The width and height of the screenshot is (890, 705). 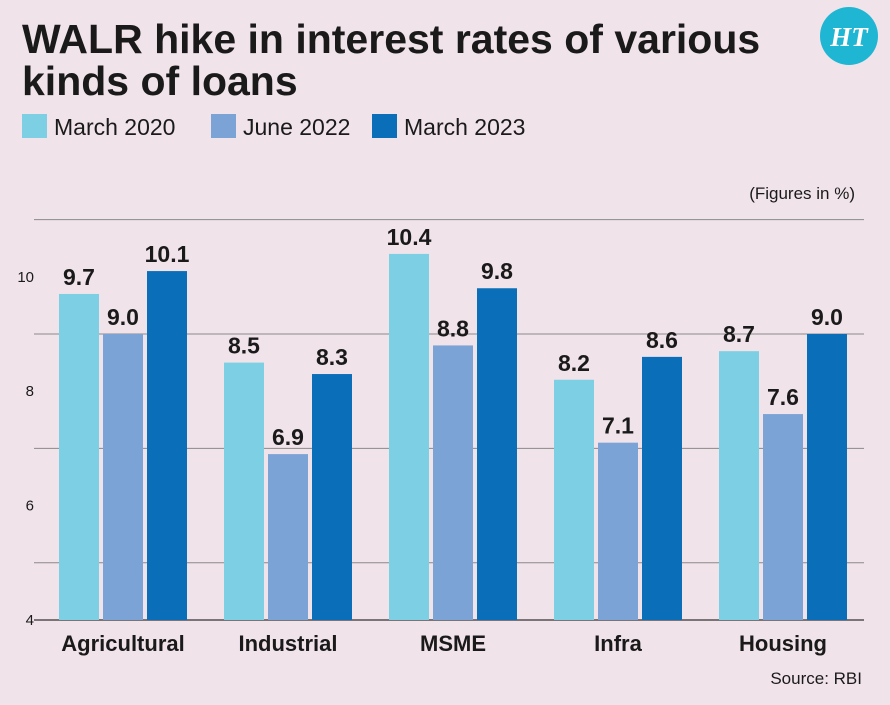 What do you see at coordinates (122, 643) in the screenshot?
I see `category-label-agricultural: Agricultural` at bounding box center [122, 643].